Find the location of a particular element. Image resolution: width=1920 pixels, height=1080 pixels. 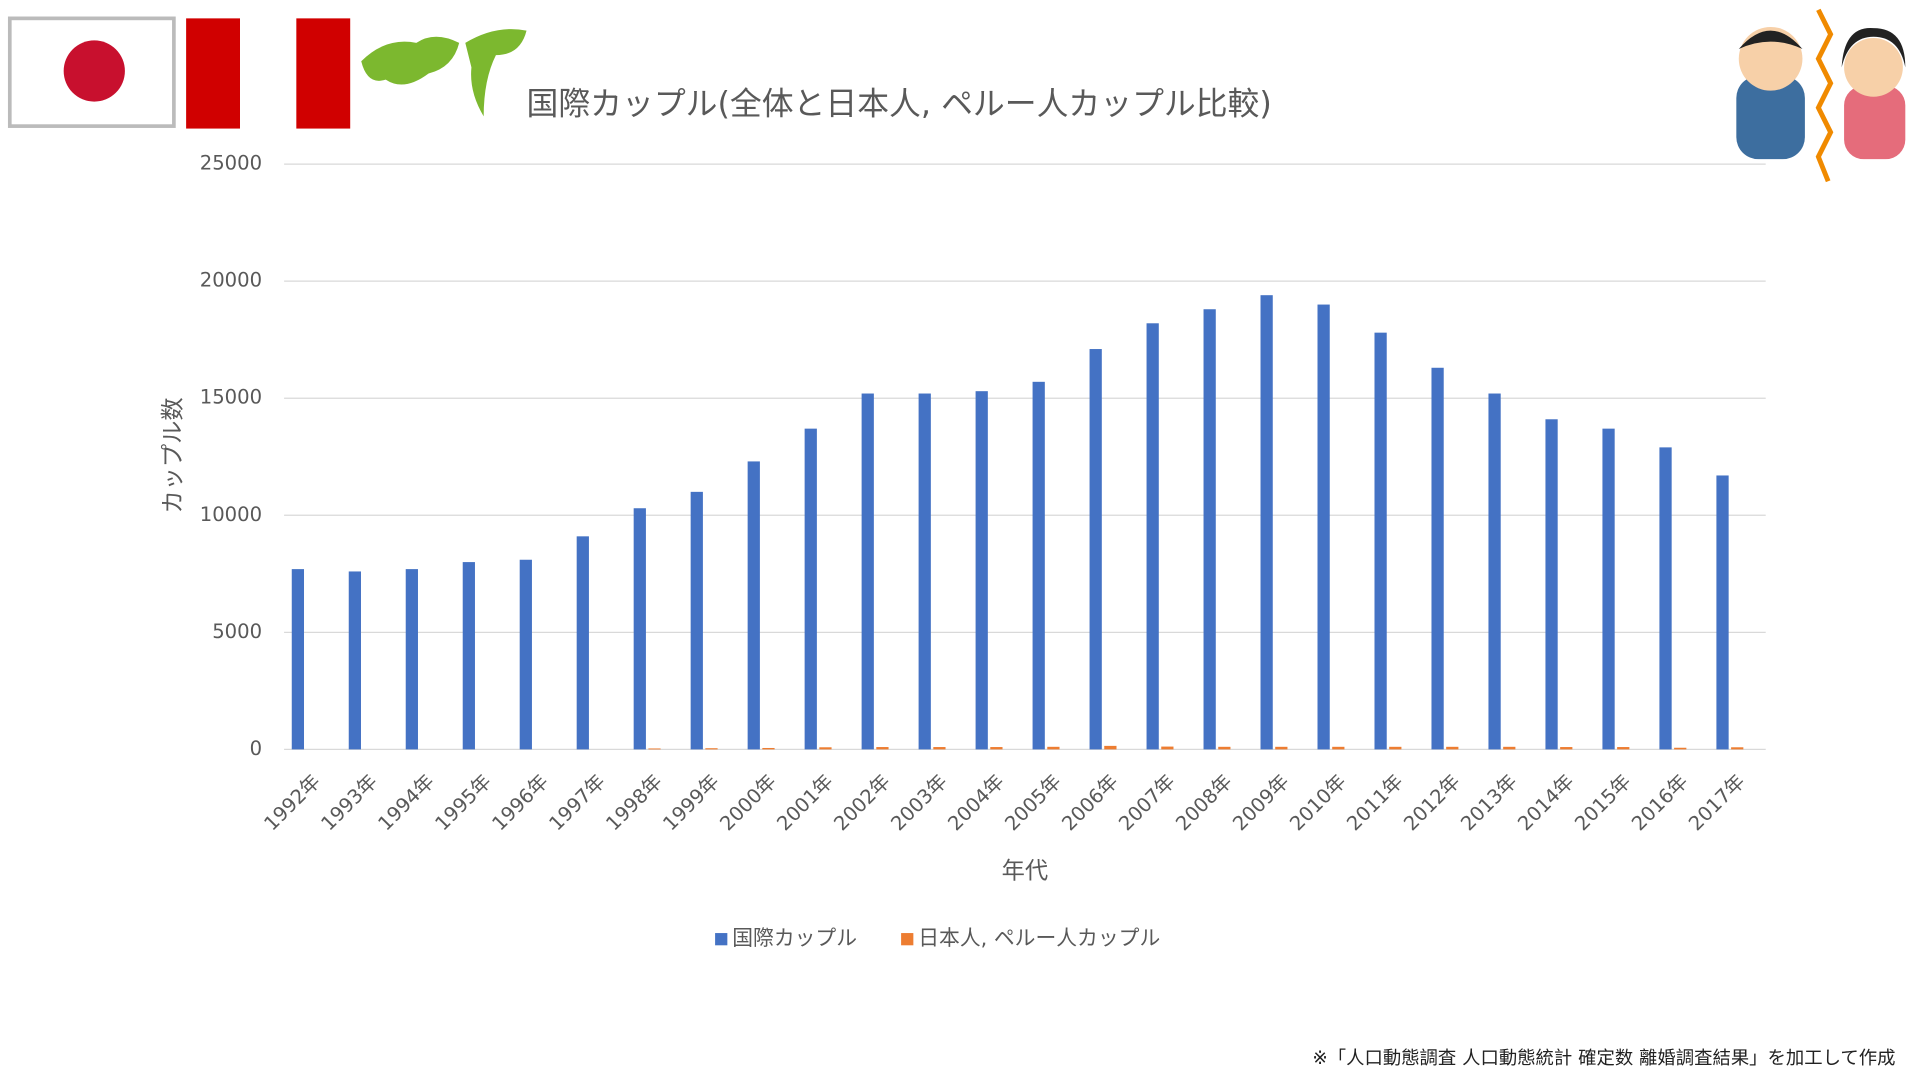

x-tick-label: 2012年 is located at coordinates (1431, 802).